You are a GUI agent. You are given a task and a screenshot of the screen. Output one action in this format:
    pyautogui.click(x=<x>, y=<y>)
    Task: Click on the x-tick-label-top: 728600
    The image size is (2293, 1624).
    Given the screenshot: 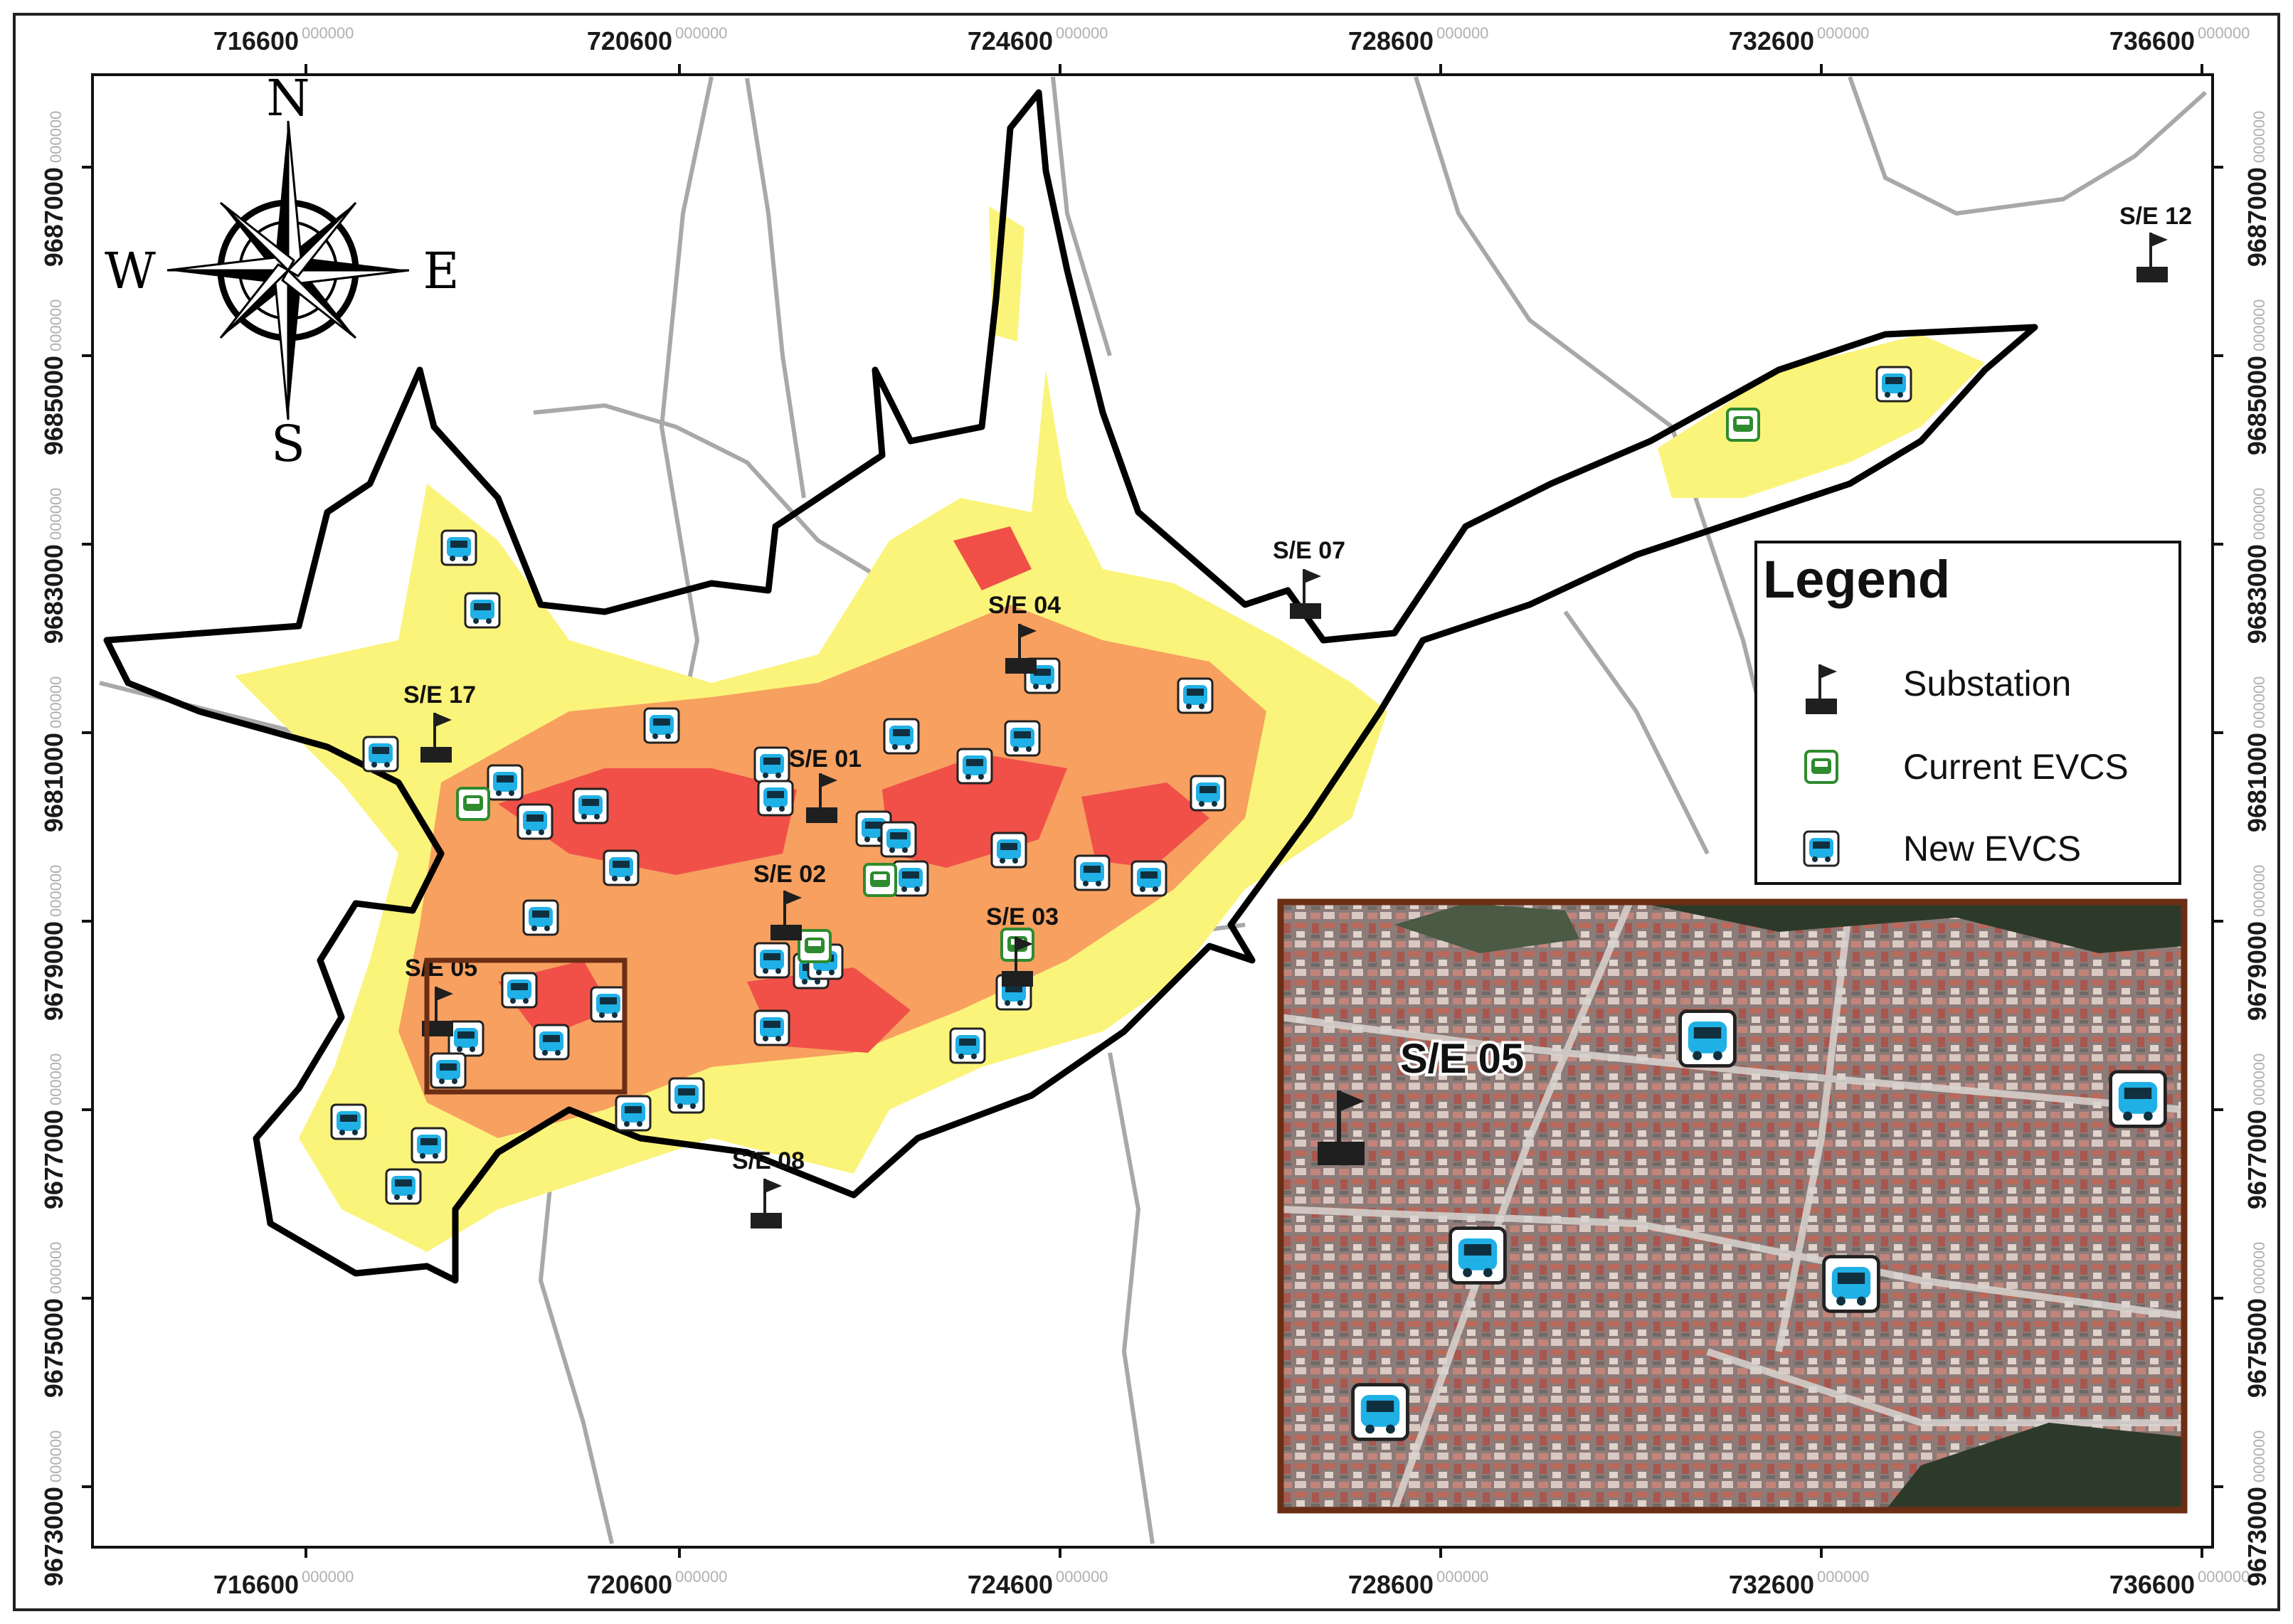 What is the action you would take?
    pyautogui.click(x=1391, y=40)
    